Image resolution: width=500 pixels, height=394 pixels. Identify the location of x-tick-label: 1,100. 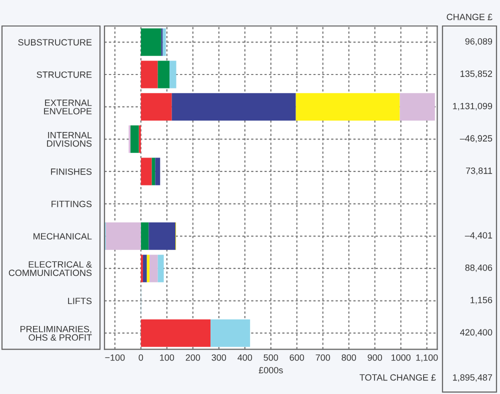
(427, 358).